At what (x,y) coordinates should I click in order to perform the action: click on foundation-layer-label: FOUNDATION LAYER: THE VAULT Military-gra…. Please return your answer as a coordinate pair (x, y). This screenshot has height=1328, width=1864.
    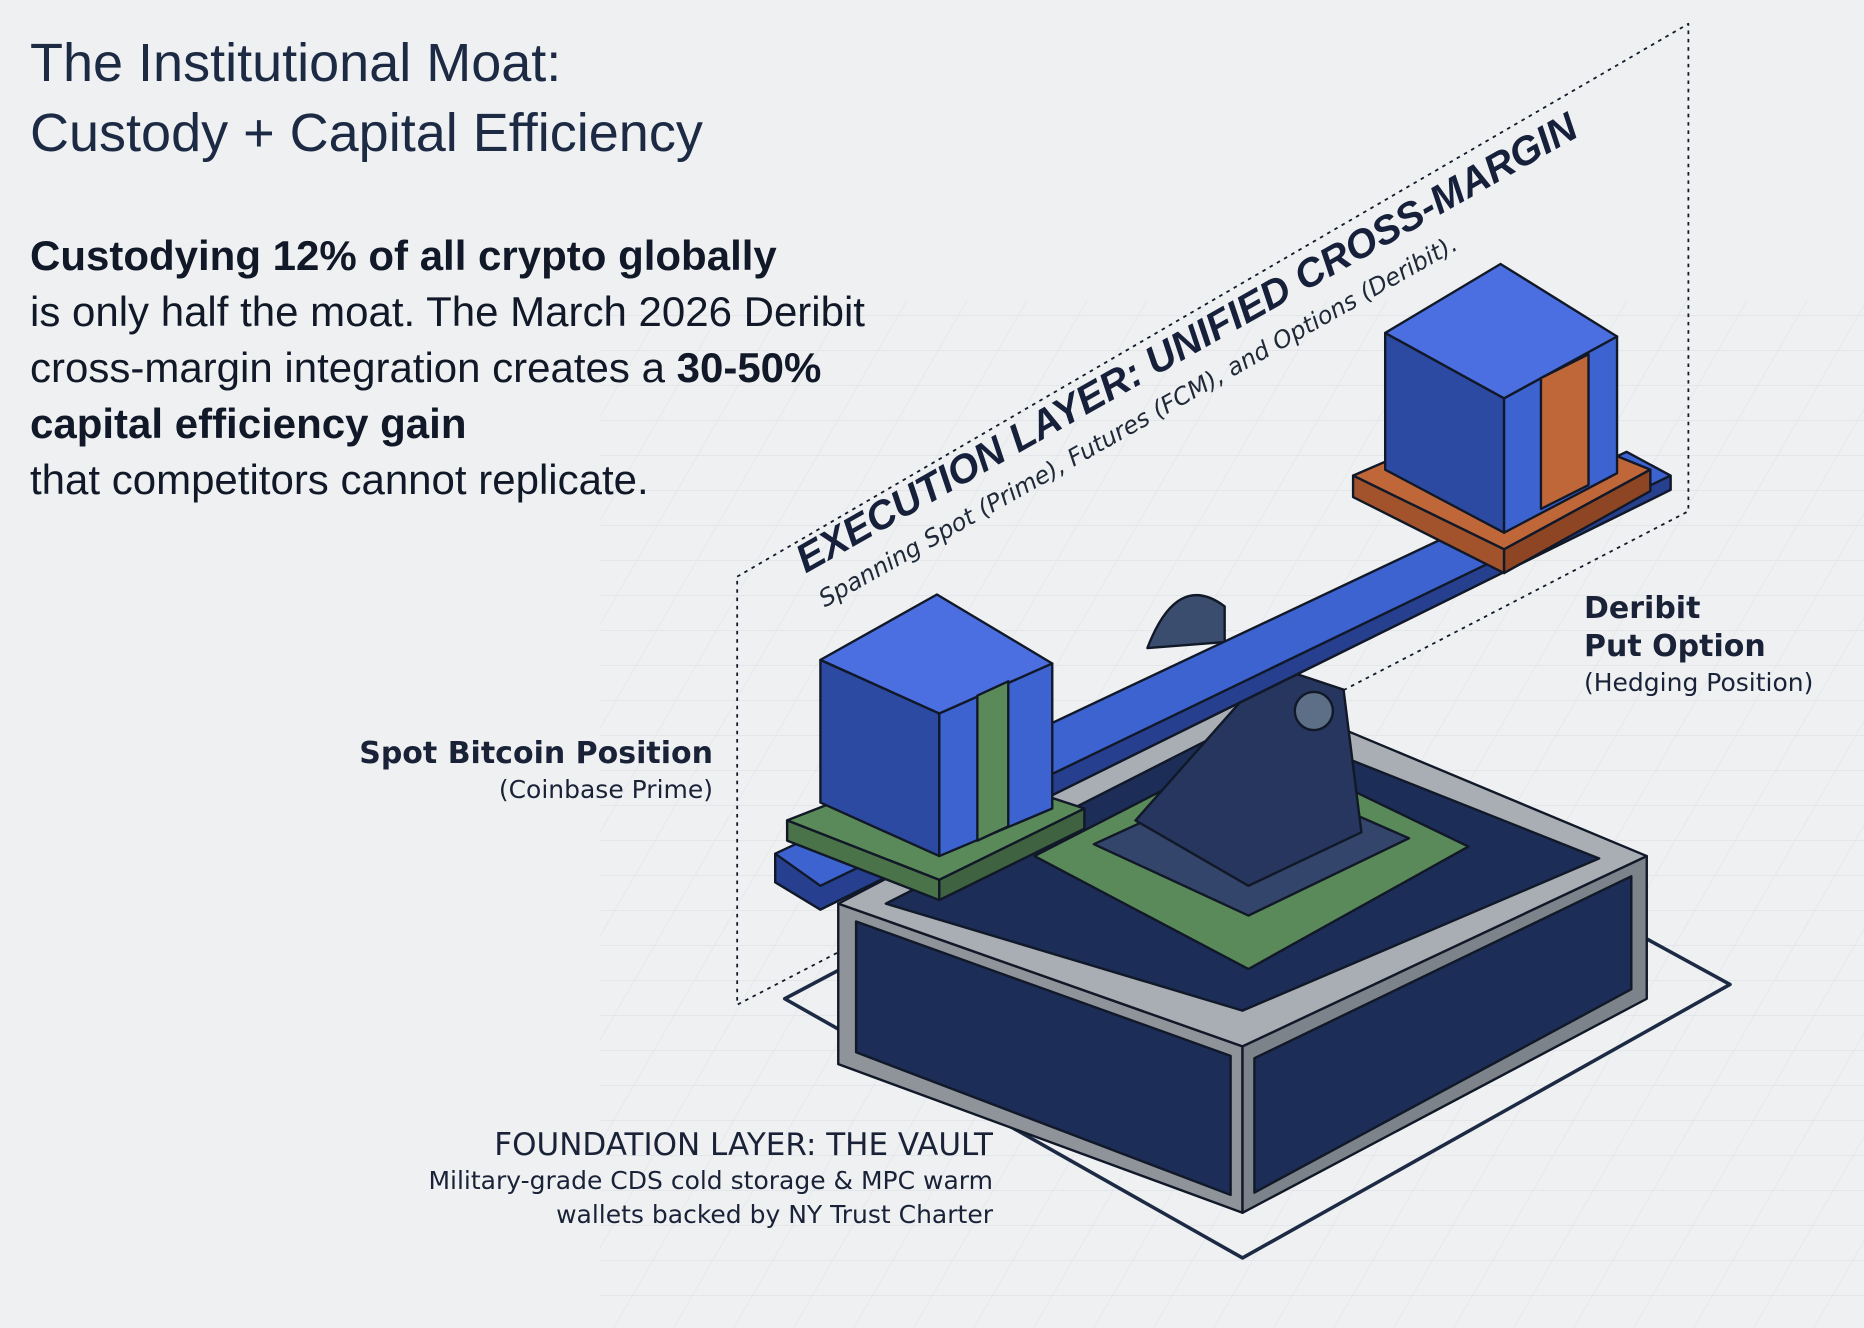
    Looking at the image, I should click on (710, 1179).